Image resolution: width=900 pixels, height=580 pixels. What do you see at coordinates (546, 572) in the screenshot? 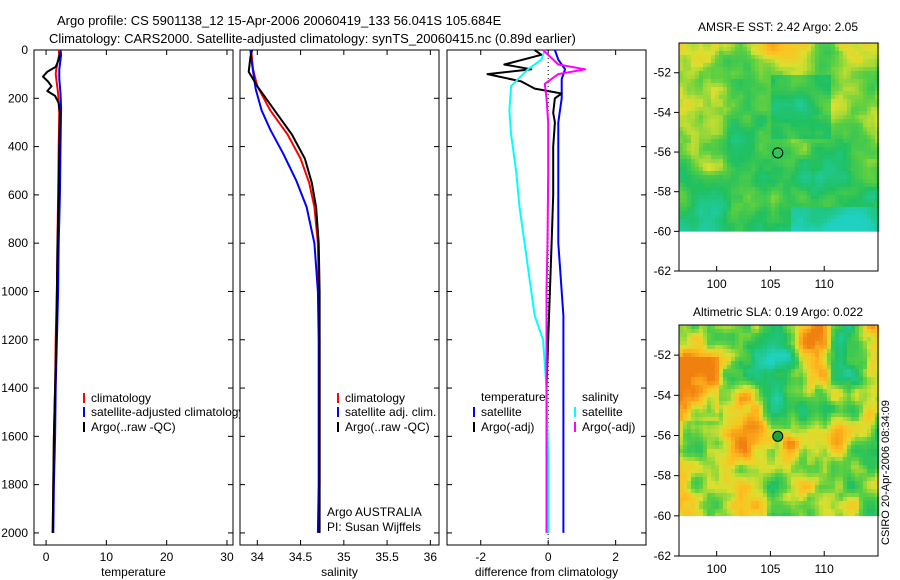
I see `x-axis-label: difference from climatology` at bounding box center [546, 572].